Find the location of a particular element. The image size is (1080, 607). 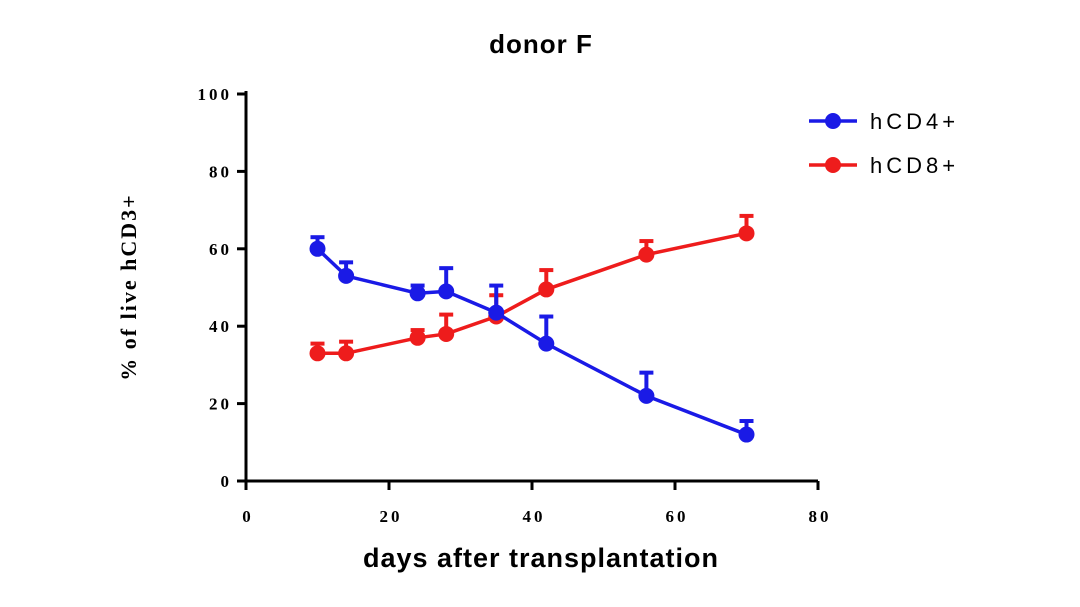

y-tick-label: 80 is located at coordinates (220, 171).